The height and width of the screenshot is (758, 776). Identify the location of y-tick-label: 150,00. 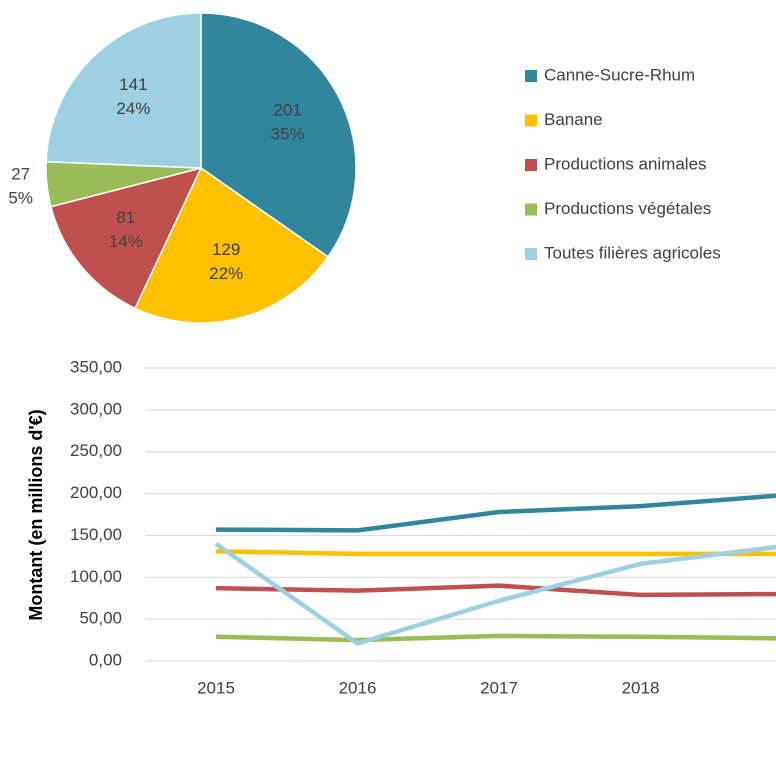
(96, 534).